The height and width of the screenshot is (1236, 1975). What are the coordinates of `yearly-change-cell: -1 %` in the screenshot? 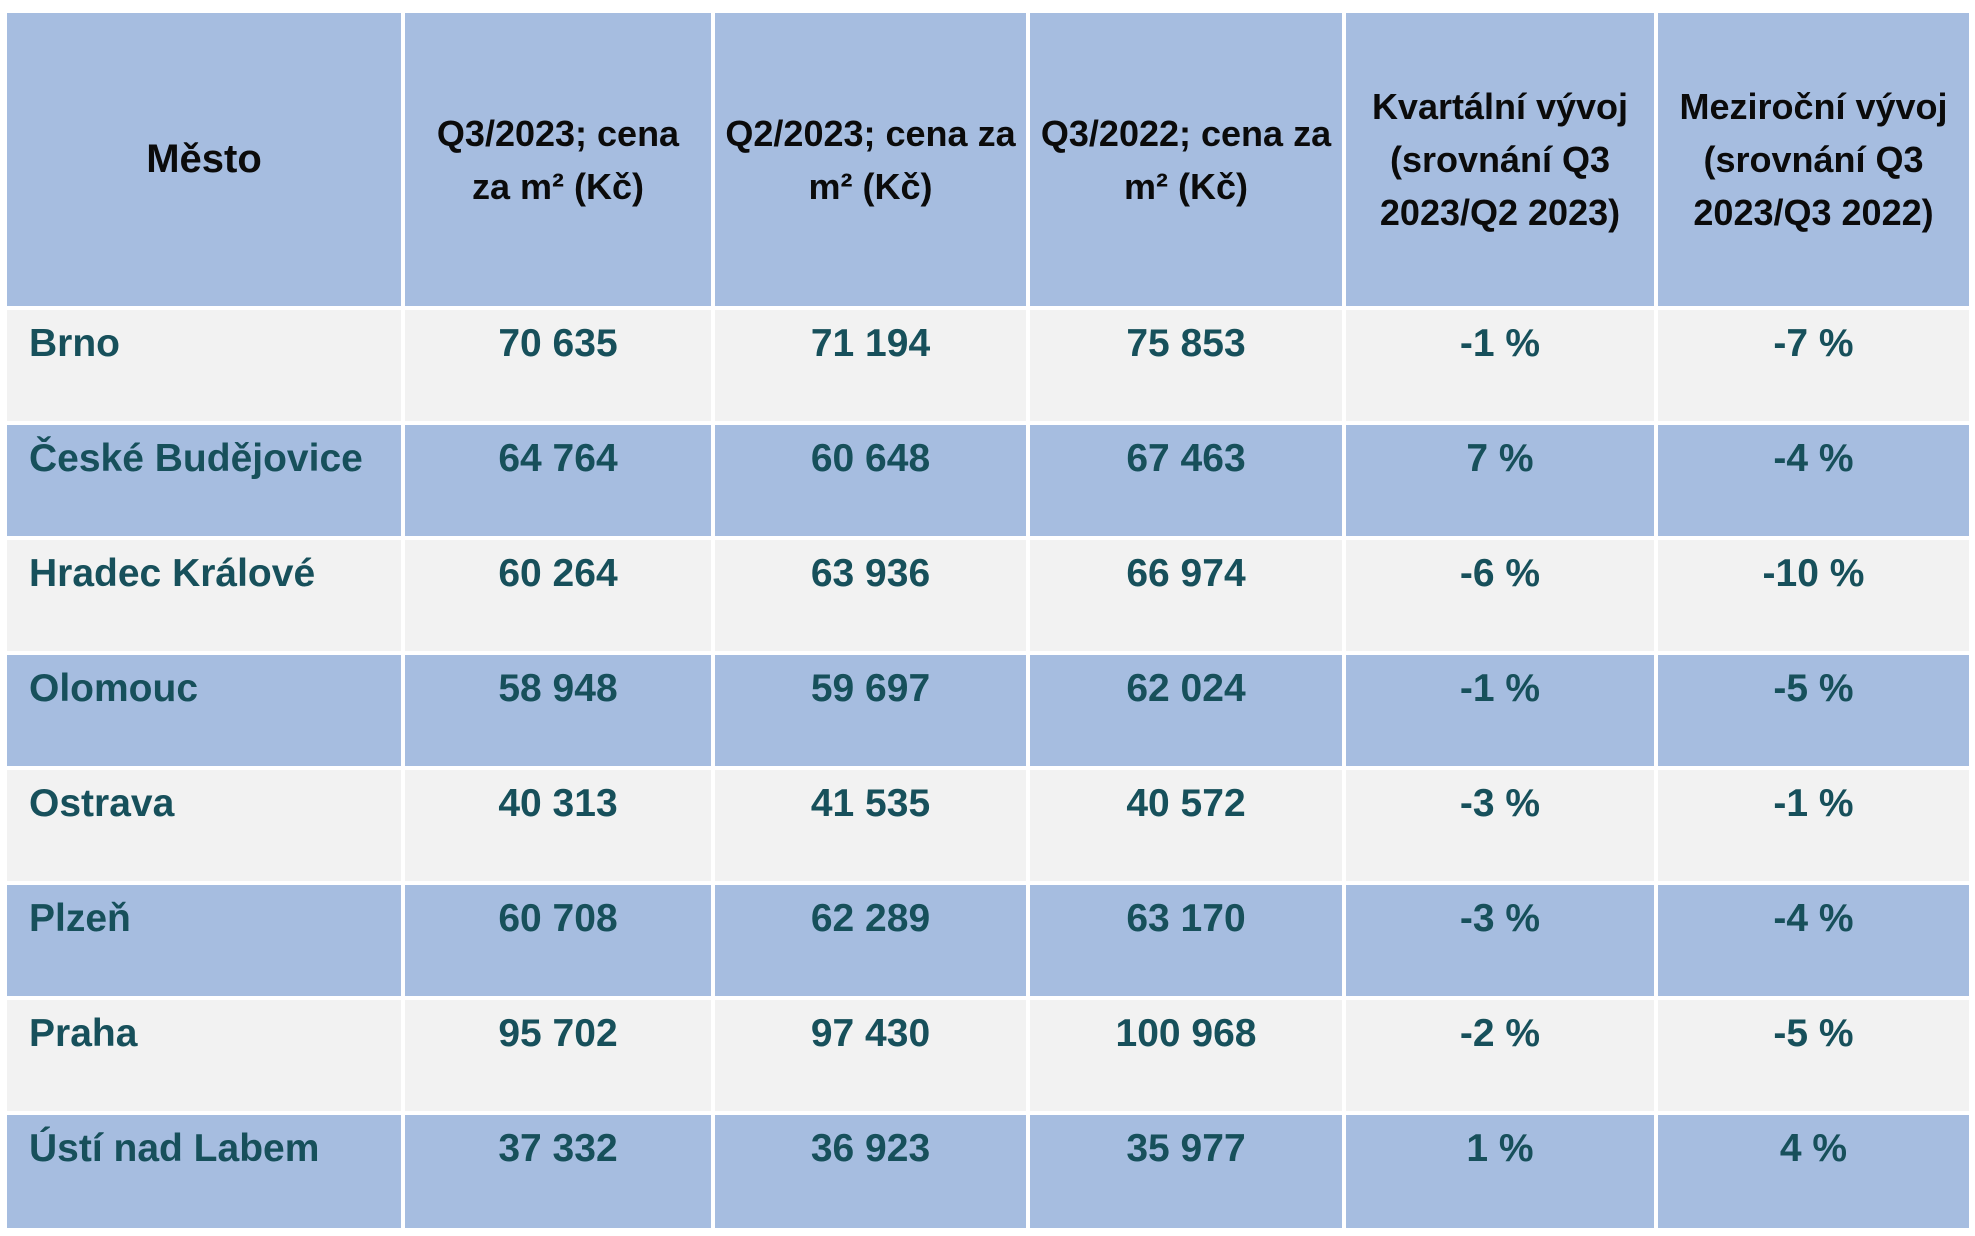 It's located at (1813, 827).